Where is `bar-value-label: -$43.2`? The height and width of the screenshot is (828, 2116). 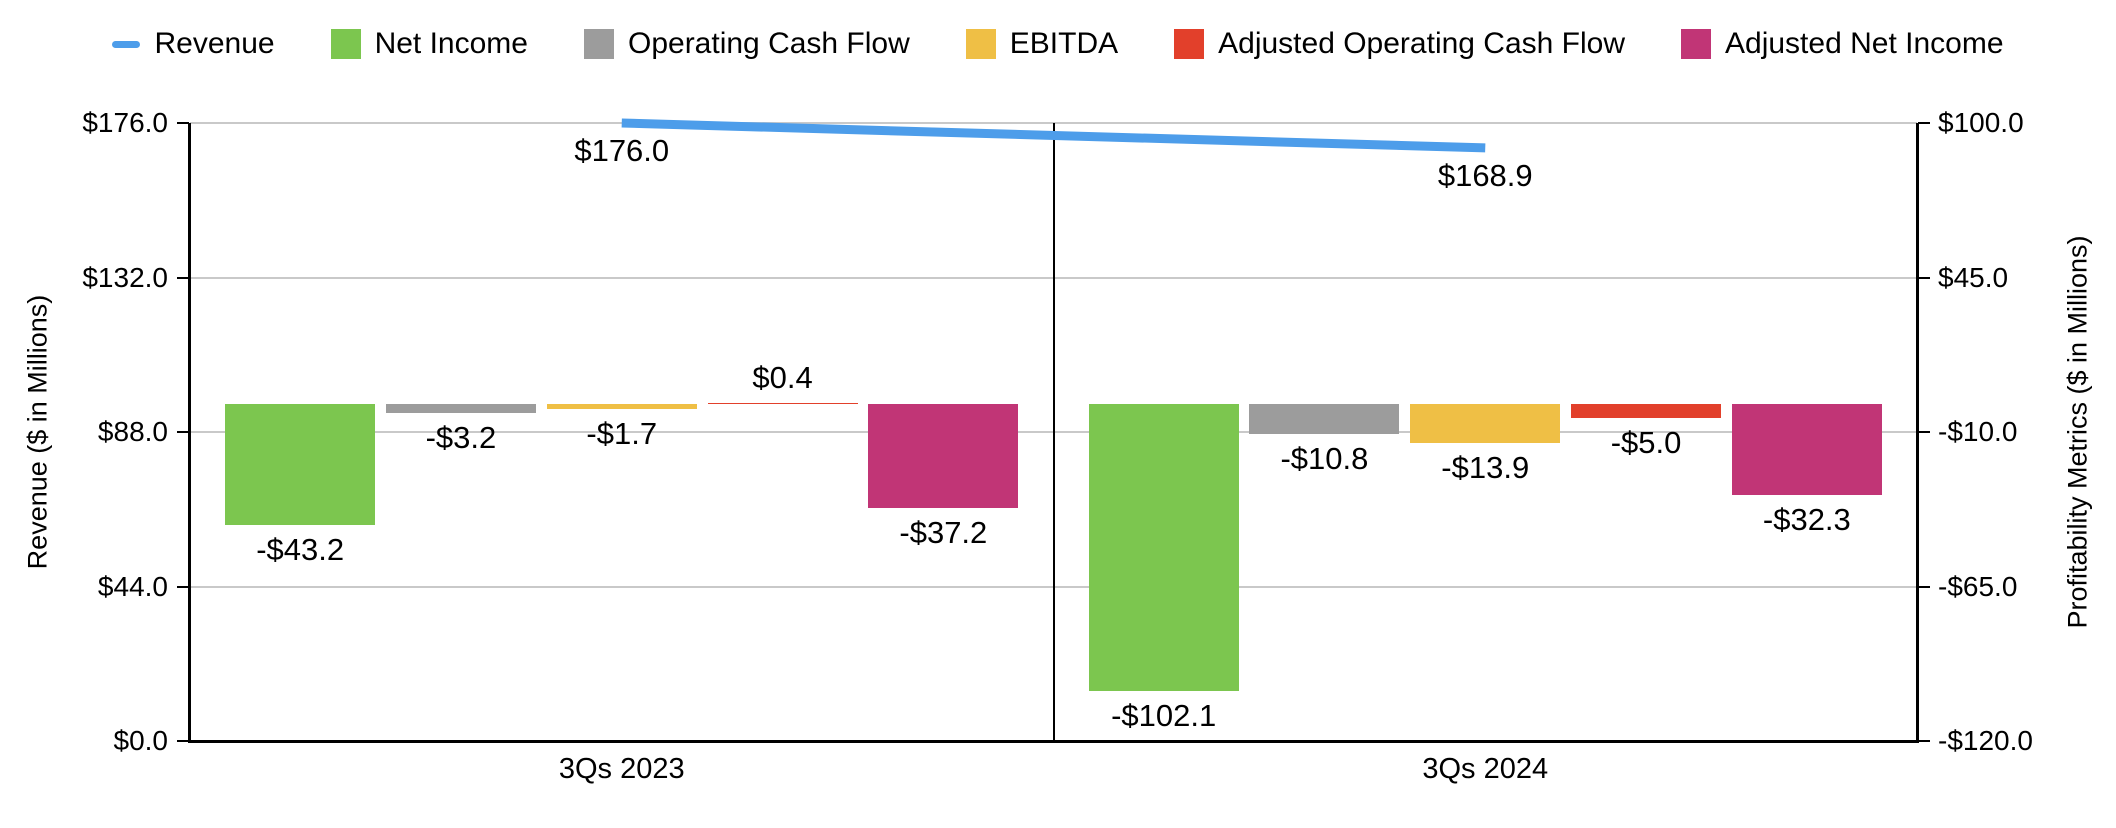 bar-value-label: -$43.2 is located at coordinates (300, 550).